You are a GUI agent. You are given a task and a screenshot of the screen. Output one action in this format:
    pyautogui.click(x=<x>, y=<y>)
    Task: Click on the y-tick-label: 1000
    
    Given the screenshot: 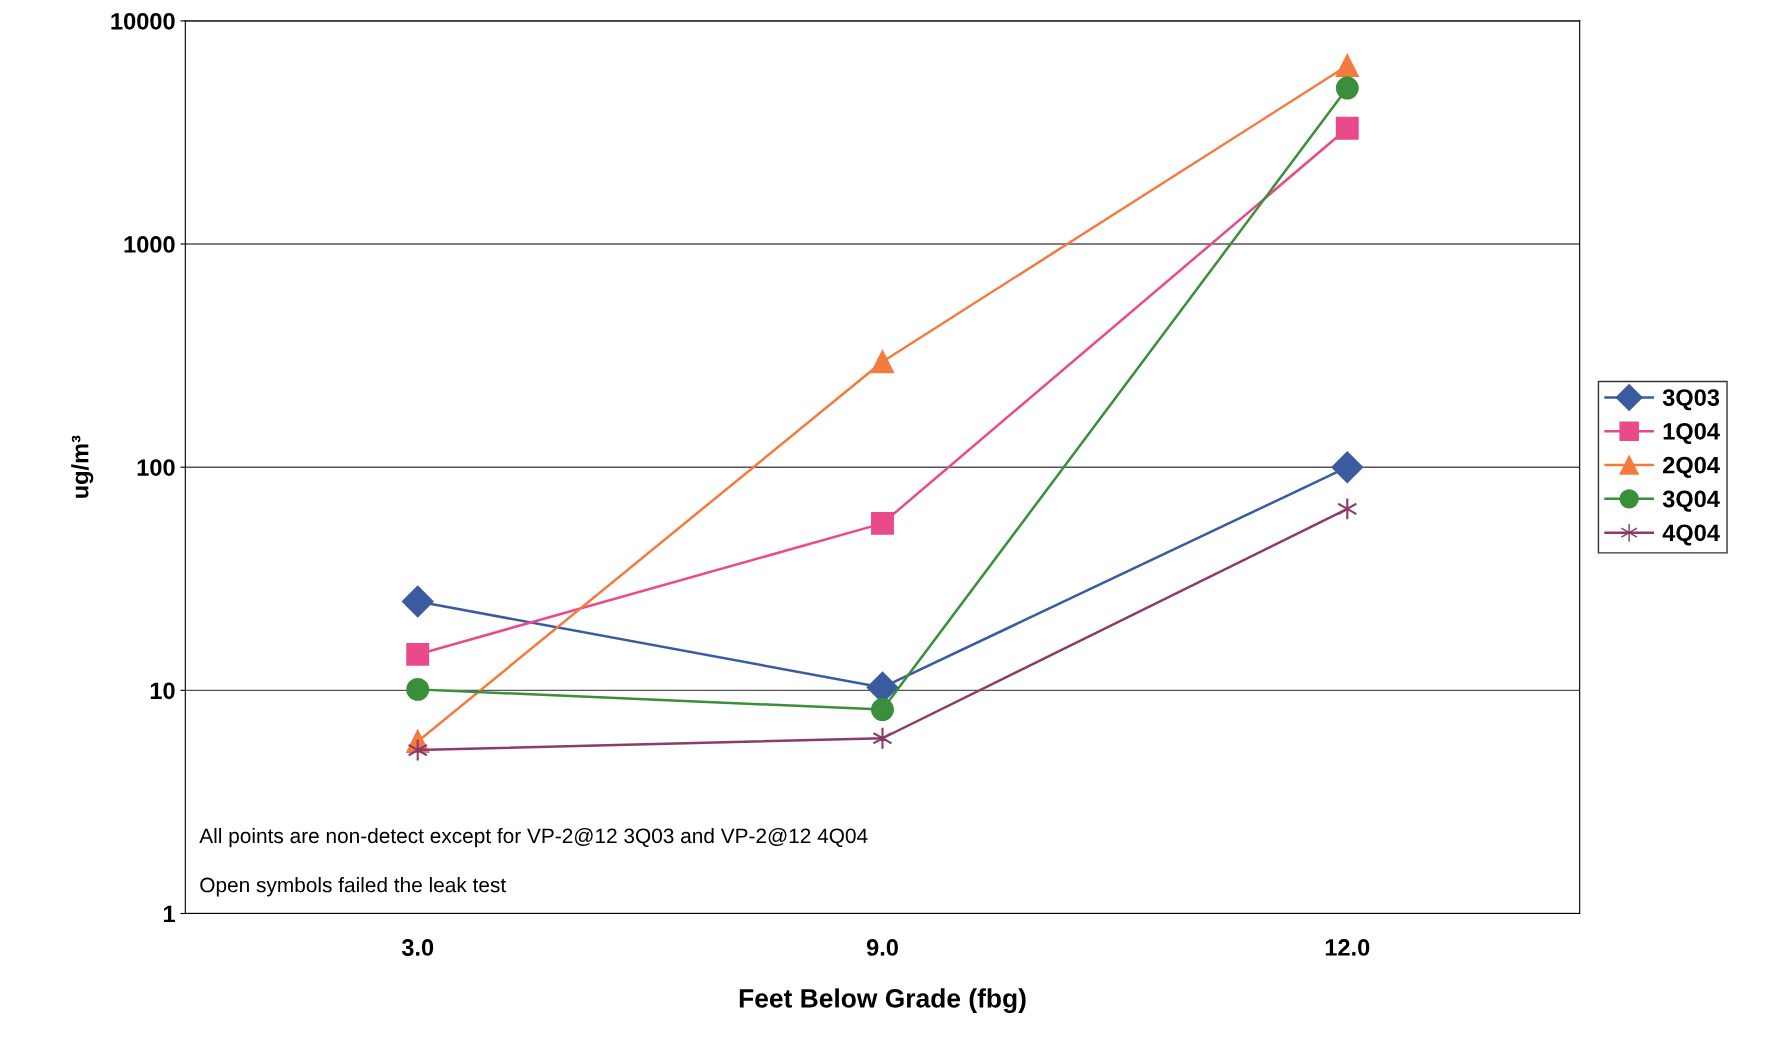 What is the action you would take?
    pyautogui.click(x=149, y=244)
    